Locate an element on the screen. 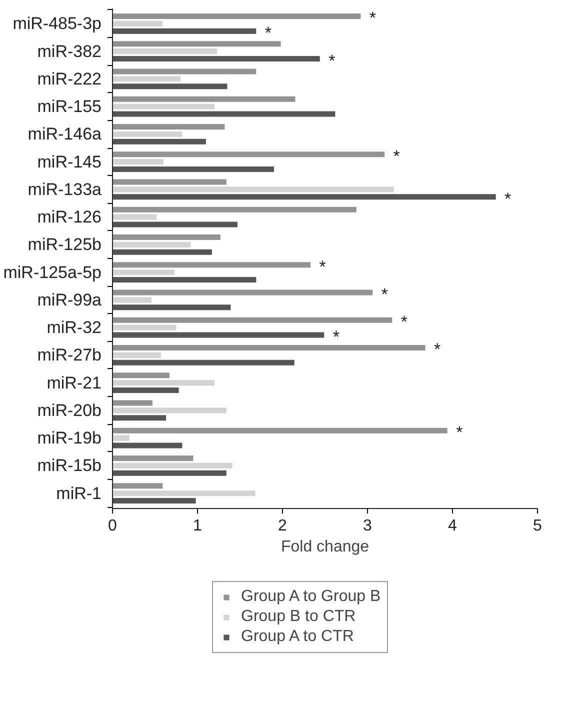  x-tick-label: 4 is located at coordinates (453, 526).